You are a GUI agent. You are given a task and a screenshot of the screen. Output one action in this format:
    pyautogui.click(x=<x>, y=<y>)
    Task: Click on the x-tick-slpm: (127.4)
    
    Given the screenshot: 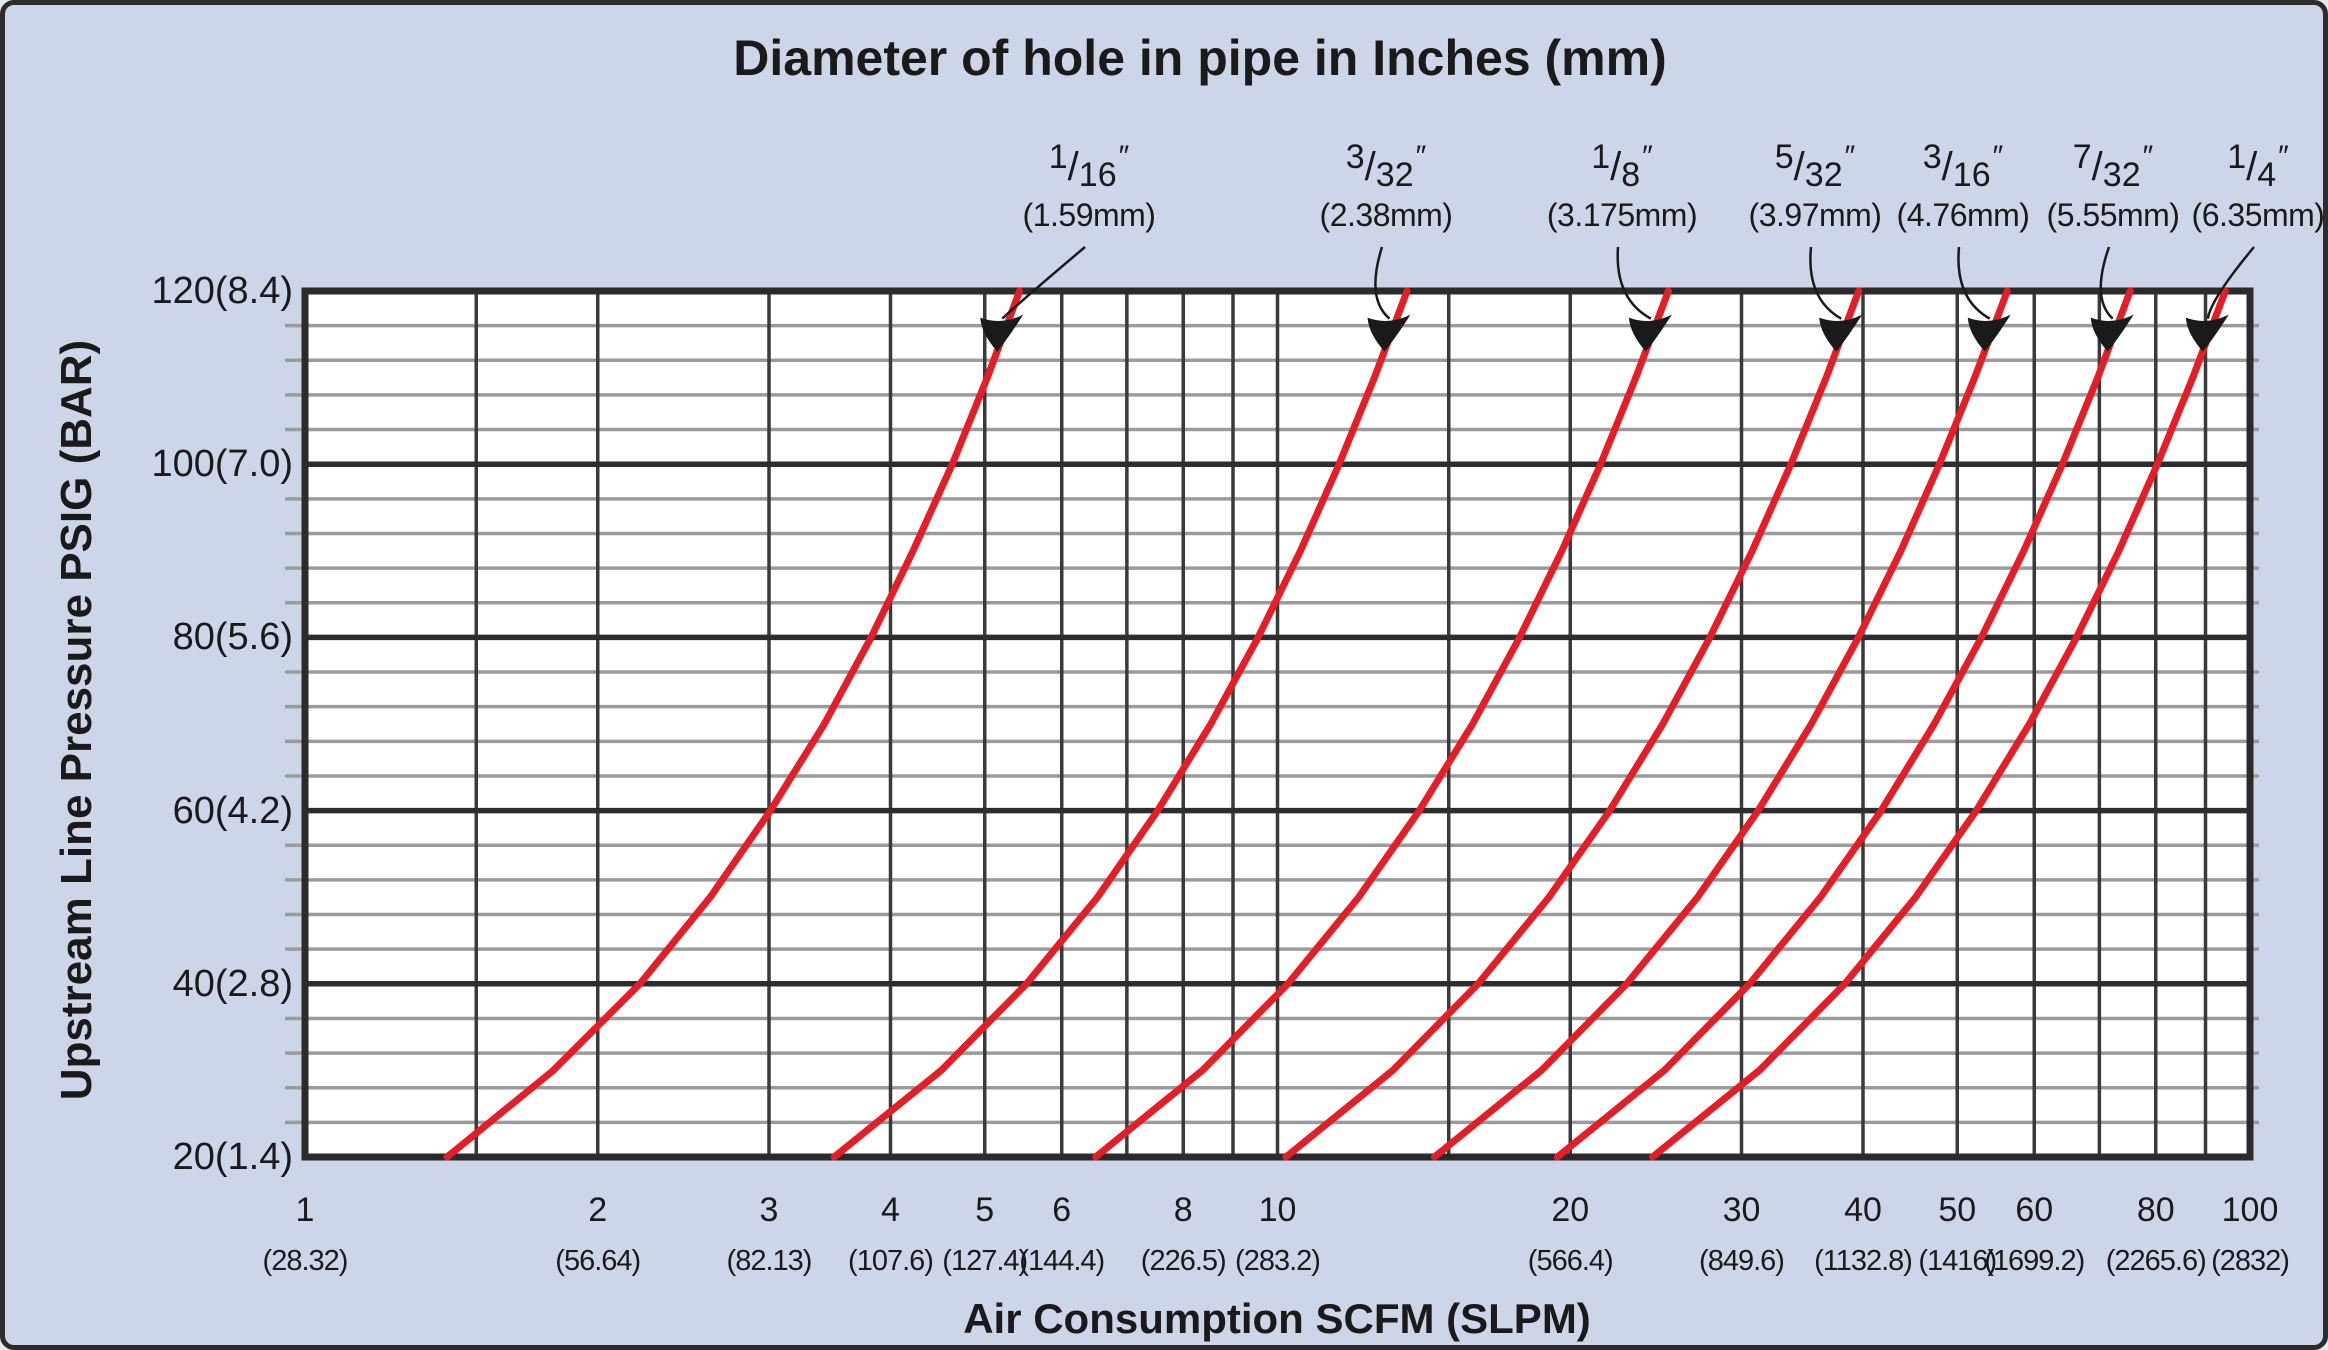 What is the action you would take?
    pyautogui.click(x=985, y=1261)
    